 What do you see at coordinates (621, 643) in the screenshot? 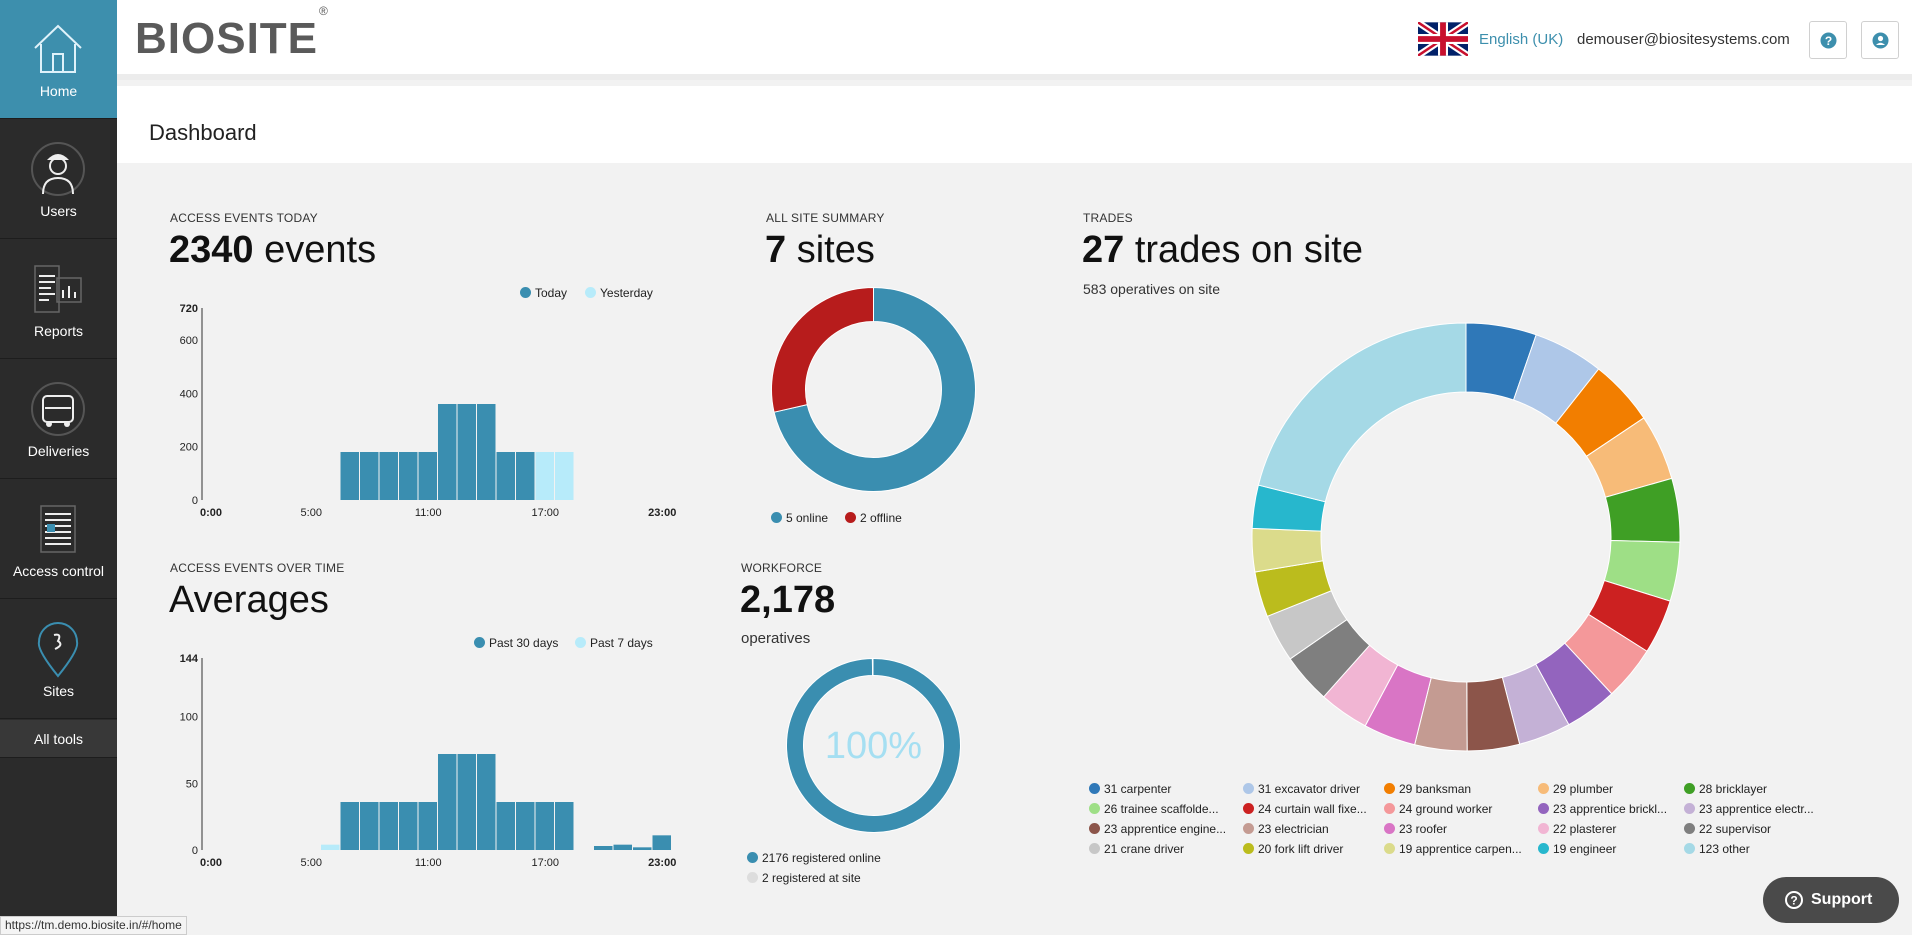
I see `legend-label: Past 7 days` at bounding box center [621, 643].